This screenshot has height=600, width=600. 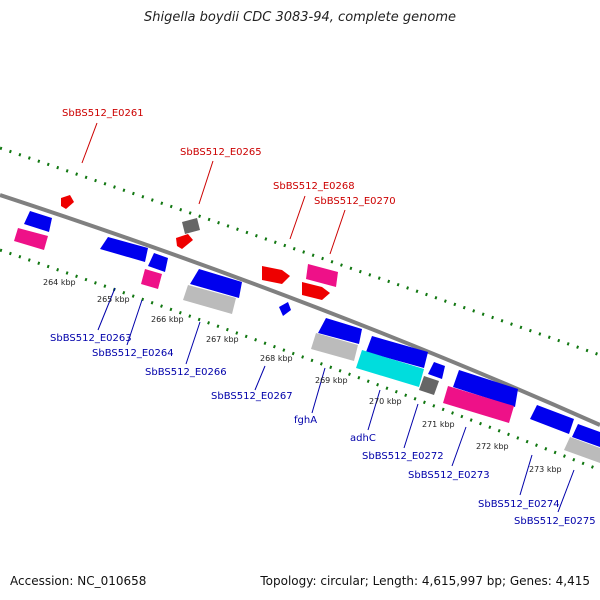 What do you see at coordinates (124, 249) in the screenshot?
I see `gene-sbbs512-e0263` at bounding box center [124, 249].